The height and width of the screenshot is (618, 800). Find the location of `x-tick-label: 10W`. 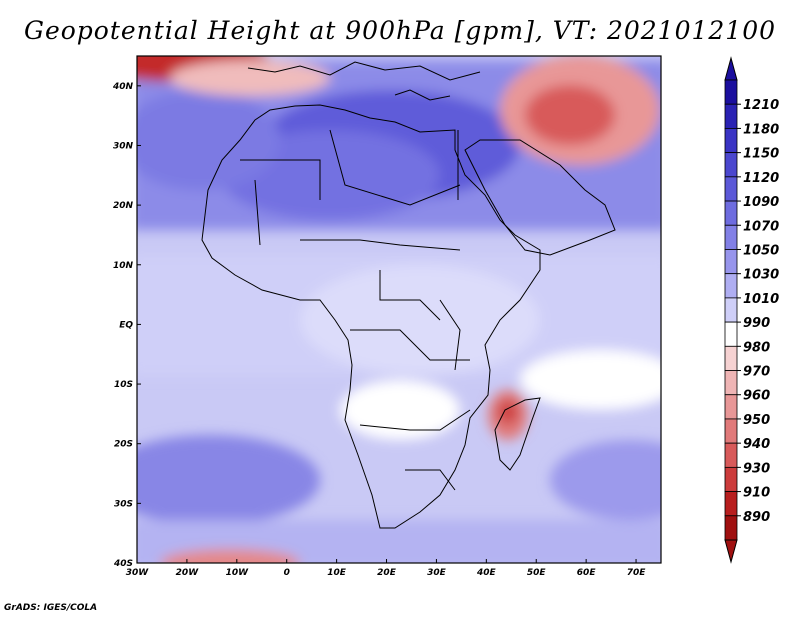

x-tick-label: 10W is located at coordinates (238, 573).